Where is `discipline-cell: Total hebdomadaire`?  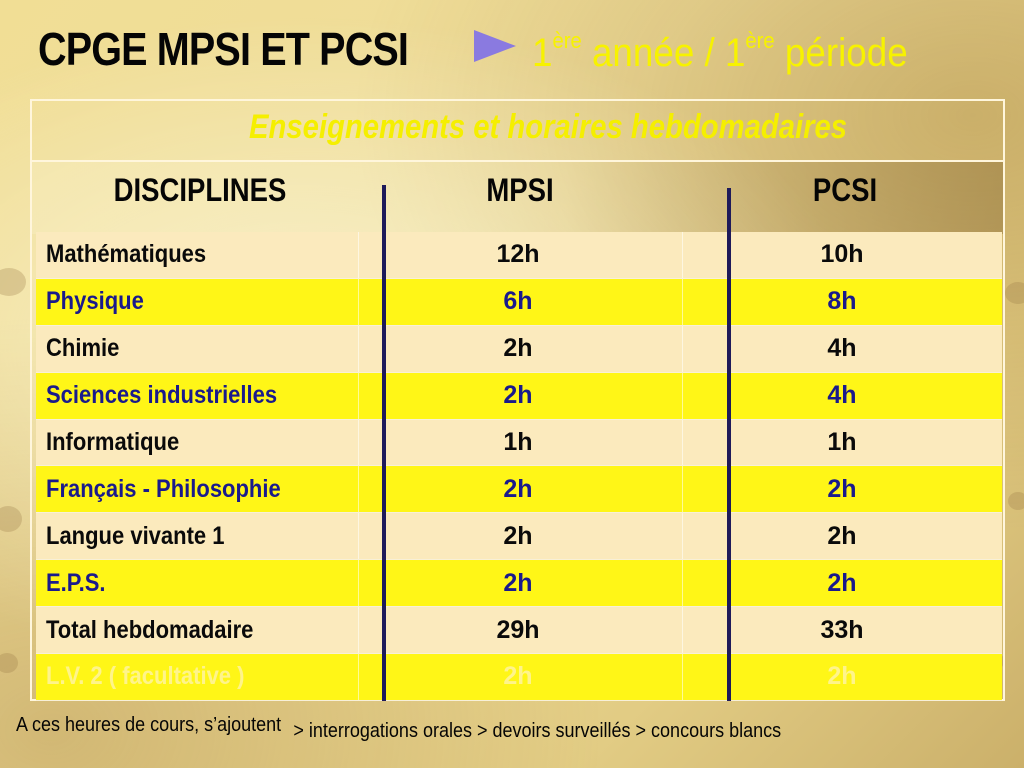
discipline-cell: Total hebdomadaire is located at coordinates (150, 629).